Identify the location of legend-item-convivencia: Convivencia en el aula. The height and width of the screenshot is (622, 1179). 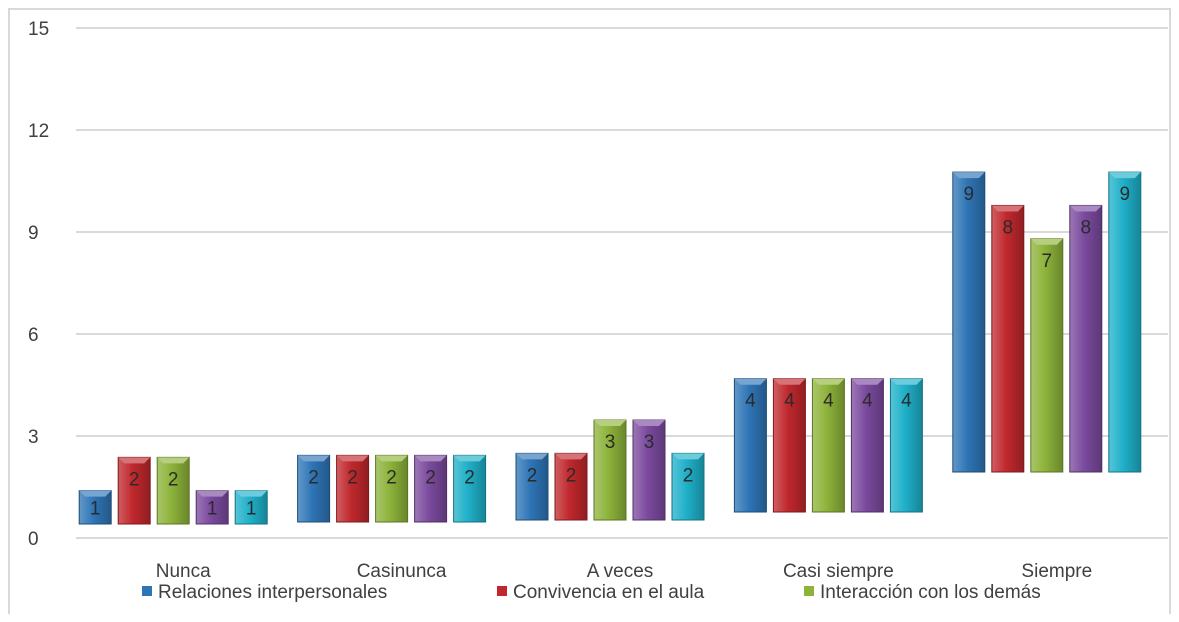
(600, 593).